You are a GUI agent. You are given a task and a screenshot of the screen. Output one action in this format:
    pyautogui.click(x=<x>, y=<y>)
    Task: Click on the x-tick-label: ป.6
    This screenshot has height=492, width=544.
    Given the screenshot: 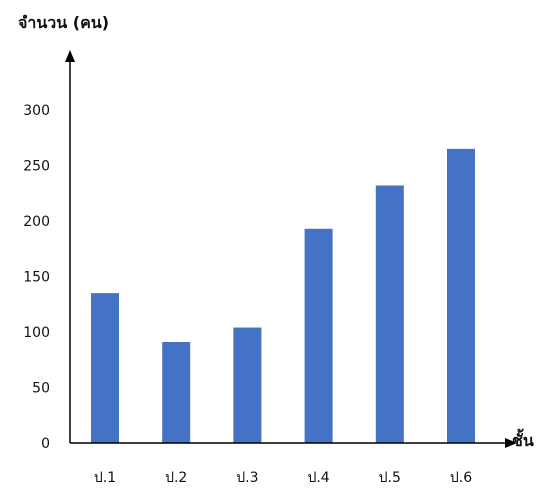 What is the action you would take?
    pyautogui.click(x=461, y=478)
    